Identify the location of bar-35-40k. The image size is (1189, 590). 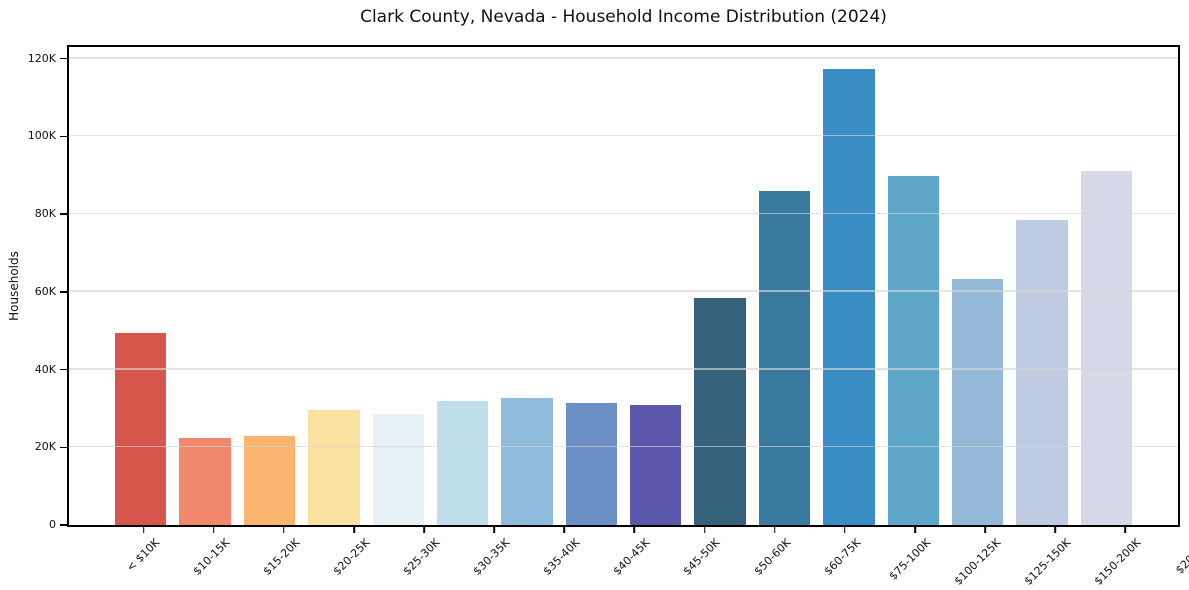
(527, 461).